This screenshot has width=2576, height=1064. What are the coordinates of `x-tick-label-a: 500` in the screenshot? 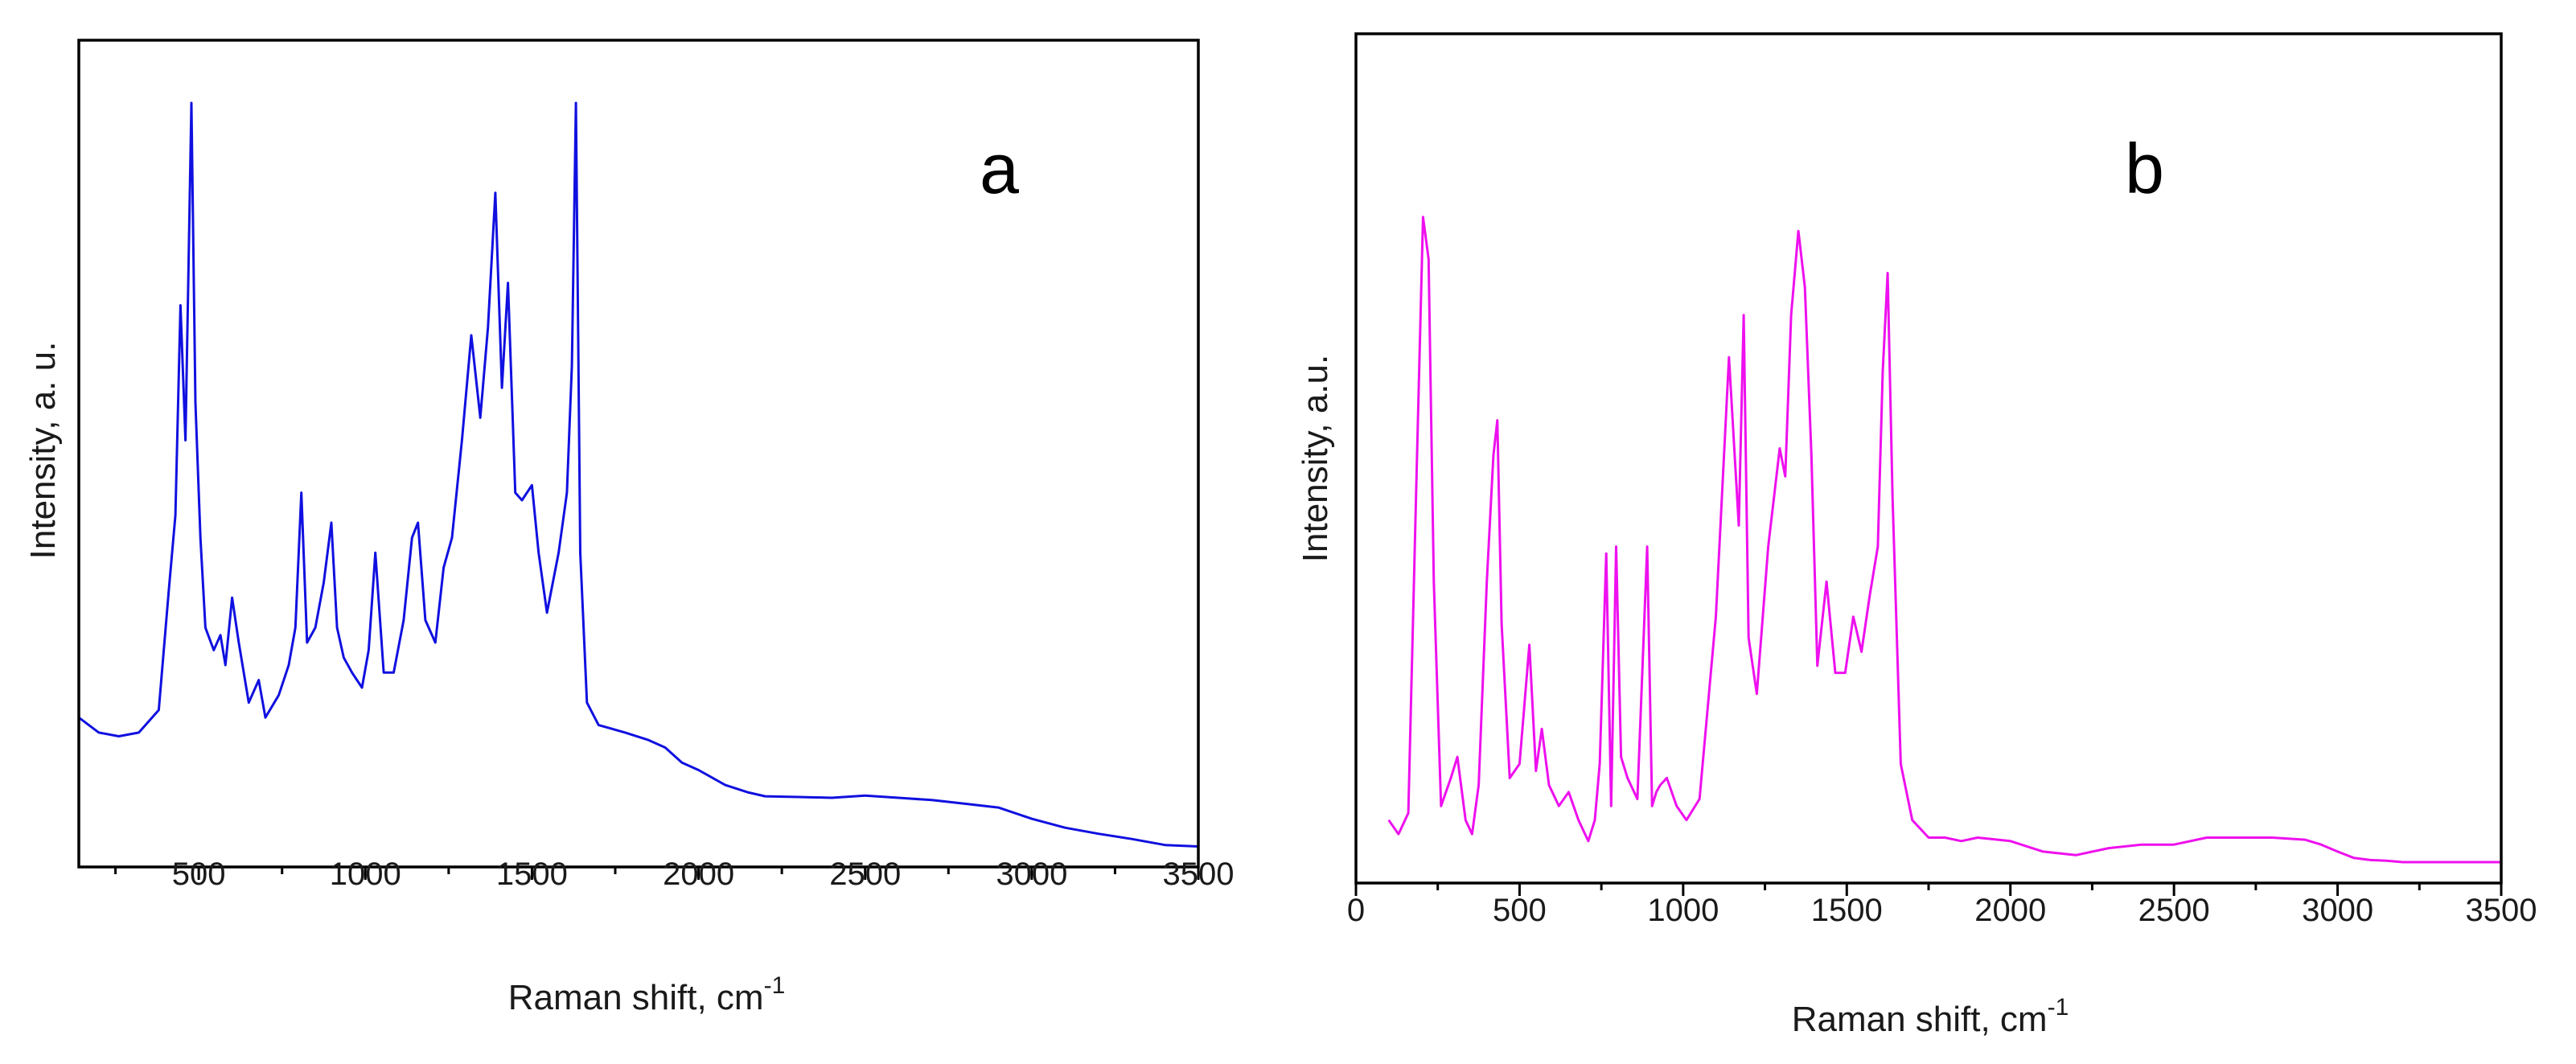 It's located at (199, 874).